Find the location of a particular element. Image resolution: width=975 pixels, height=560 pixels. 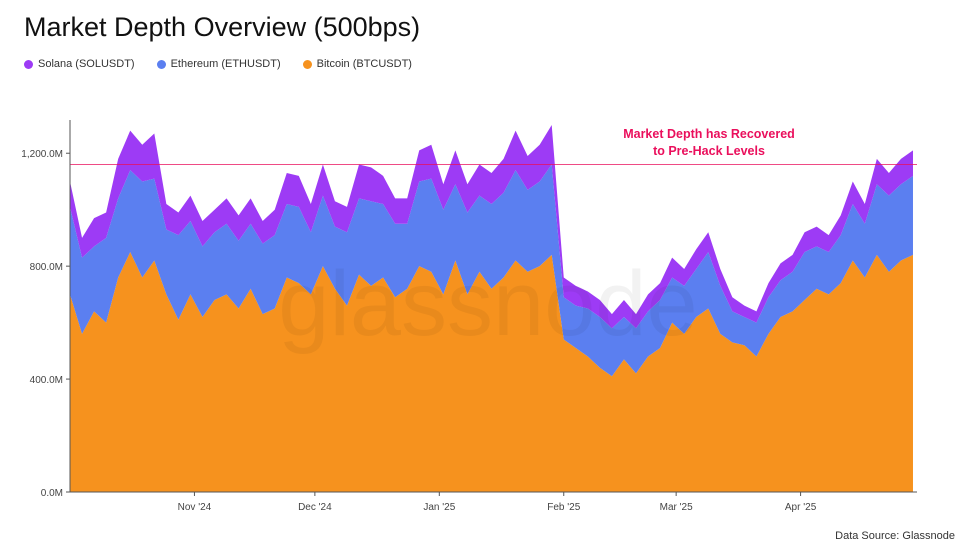

legend-swatch-solana is located at coordinates (28, 64).